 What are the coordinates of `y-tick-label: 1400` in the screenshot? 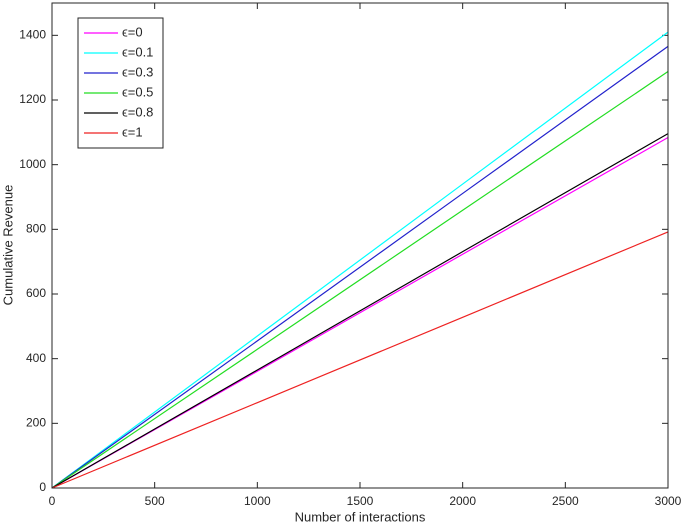 It's located at (32, 35).